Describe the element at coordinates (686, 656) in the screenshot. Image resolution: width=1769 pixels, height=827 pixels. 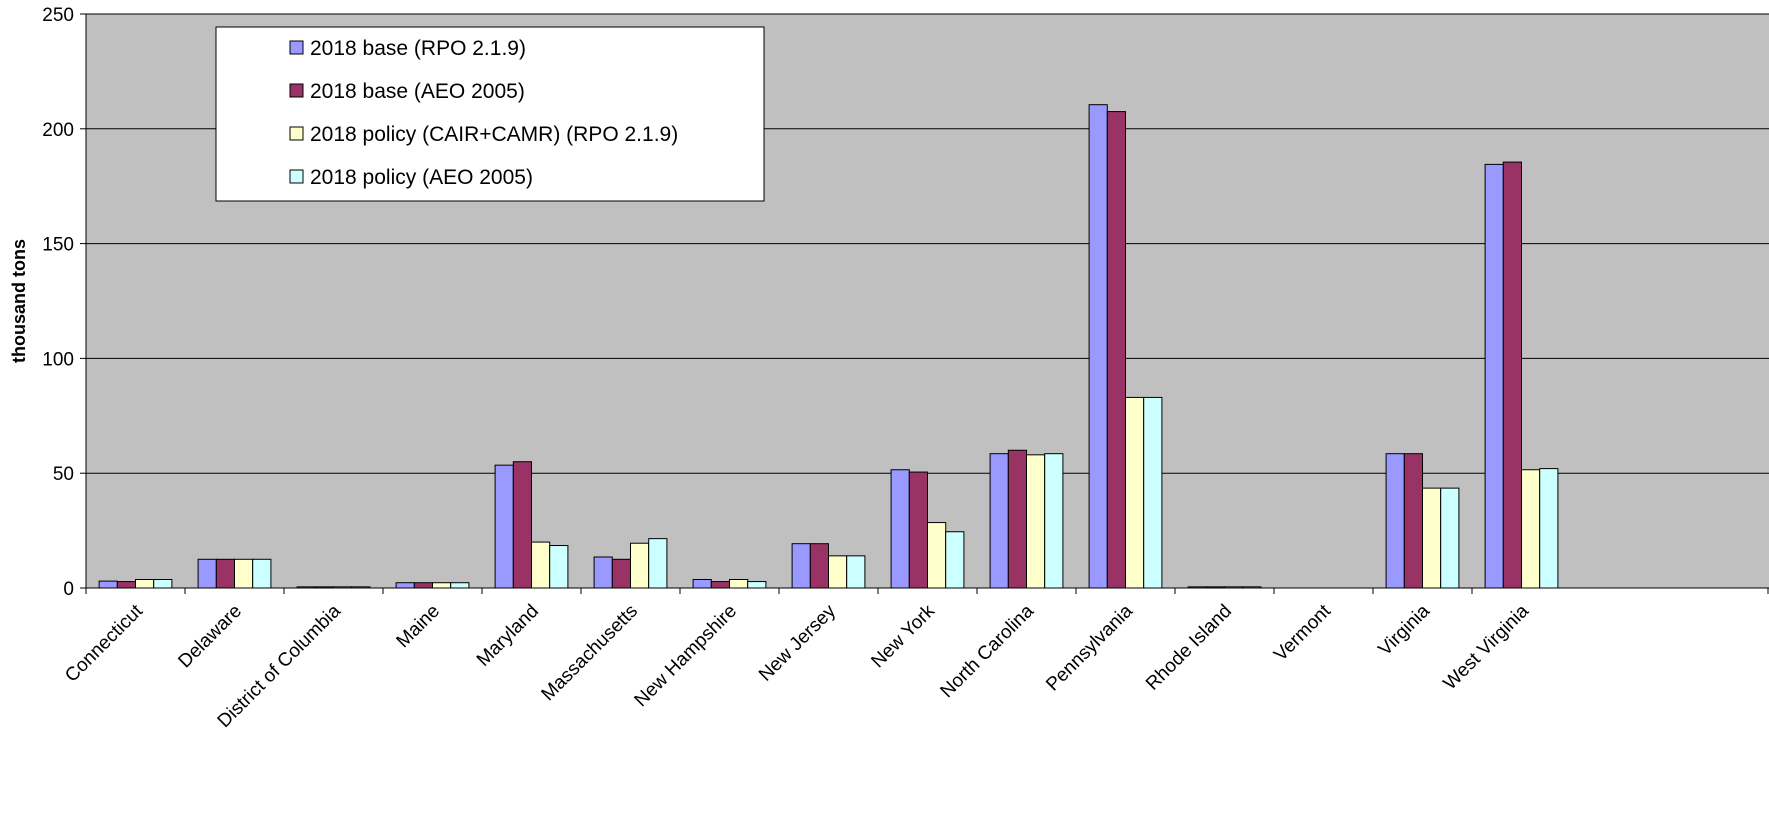
I see `x-tick-label: New Hampshire` at that location.